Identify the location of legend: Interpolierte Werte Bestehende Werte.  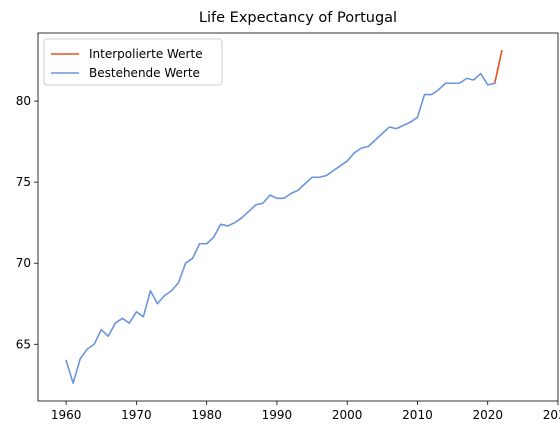
(133, 62).